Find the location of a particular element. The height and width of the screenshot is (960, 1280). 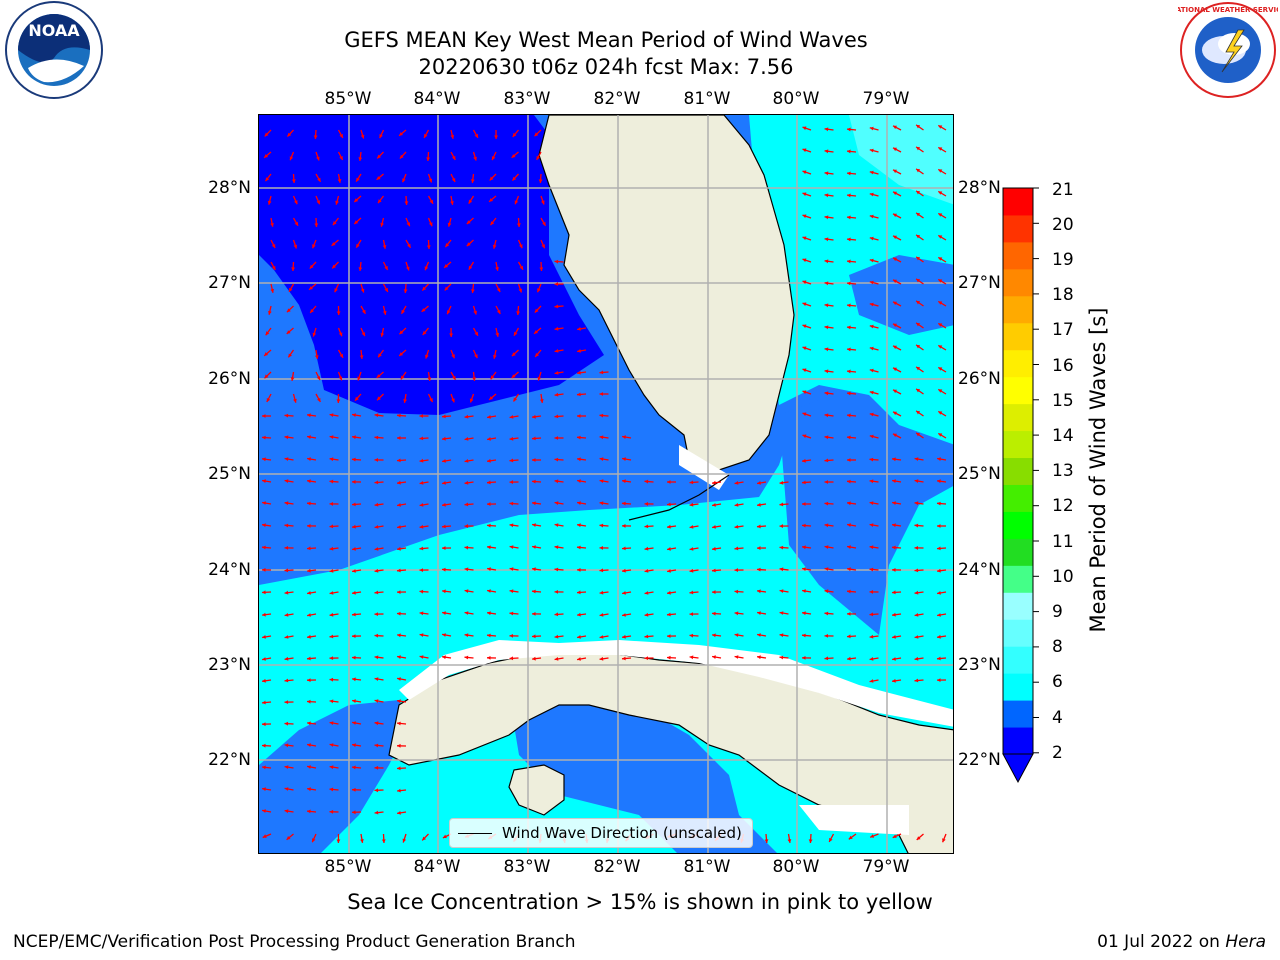

colorbar-tick-label: 11 is located at coordinates (1063, 542).